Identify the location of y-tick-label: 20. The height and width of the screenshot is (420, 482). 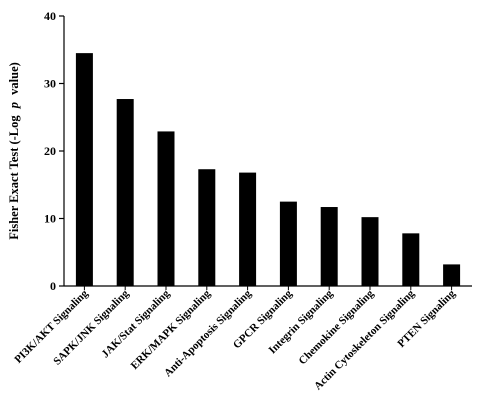
(50, 151).